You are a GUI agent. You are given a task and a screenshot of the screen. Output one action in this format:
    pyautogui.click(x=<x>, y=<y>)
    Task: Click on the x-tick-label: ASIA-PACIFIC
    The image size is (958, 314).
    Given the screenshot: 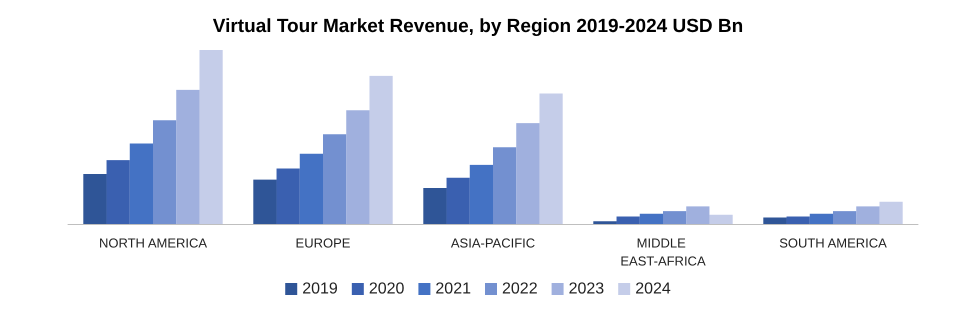 What is the action you would take?
    pyautogui.click(x=493, y=243)
    